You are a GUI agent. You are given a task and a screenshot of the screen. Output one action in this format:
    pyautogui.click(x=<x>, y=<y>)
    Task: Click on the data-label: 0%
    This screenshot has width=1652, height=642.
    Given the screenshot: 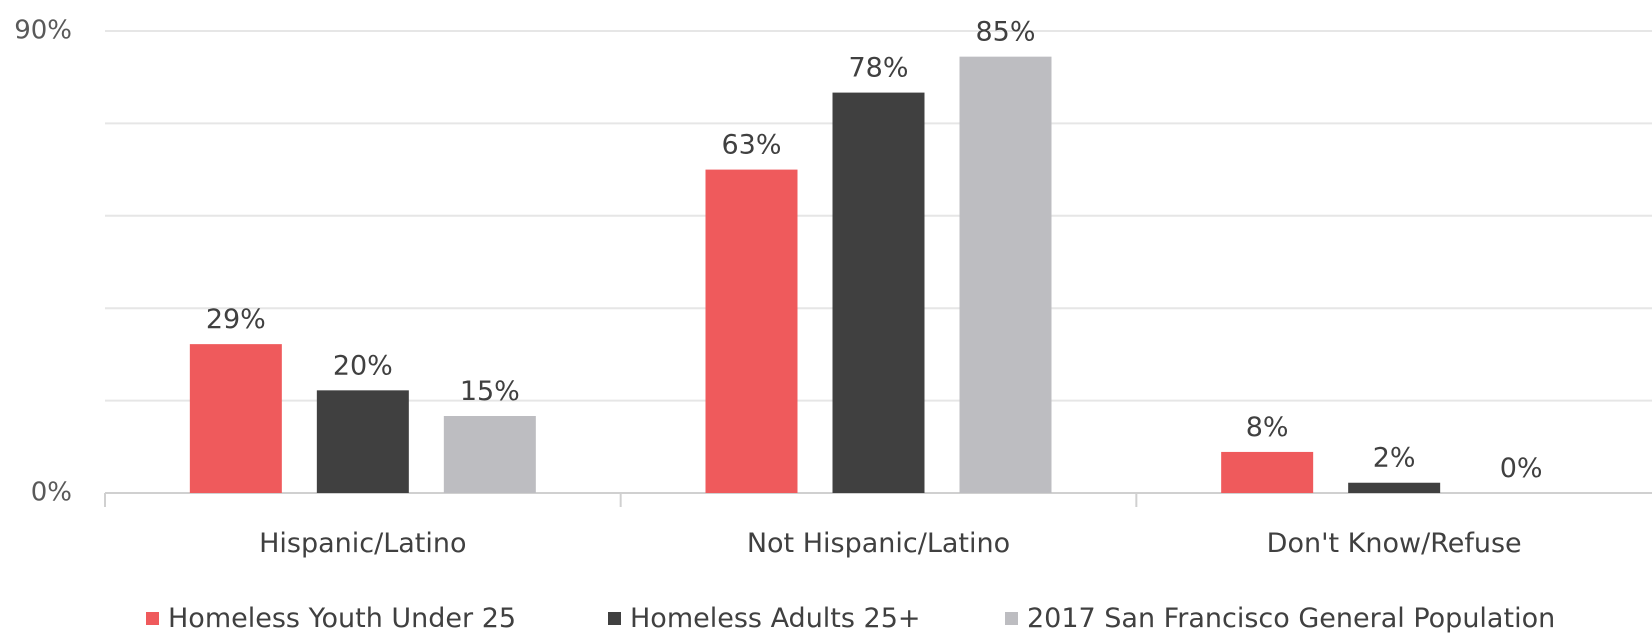 What is the action you would take?
    pyautogui.click(x=1521, y=468)
    